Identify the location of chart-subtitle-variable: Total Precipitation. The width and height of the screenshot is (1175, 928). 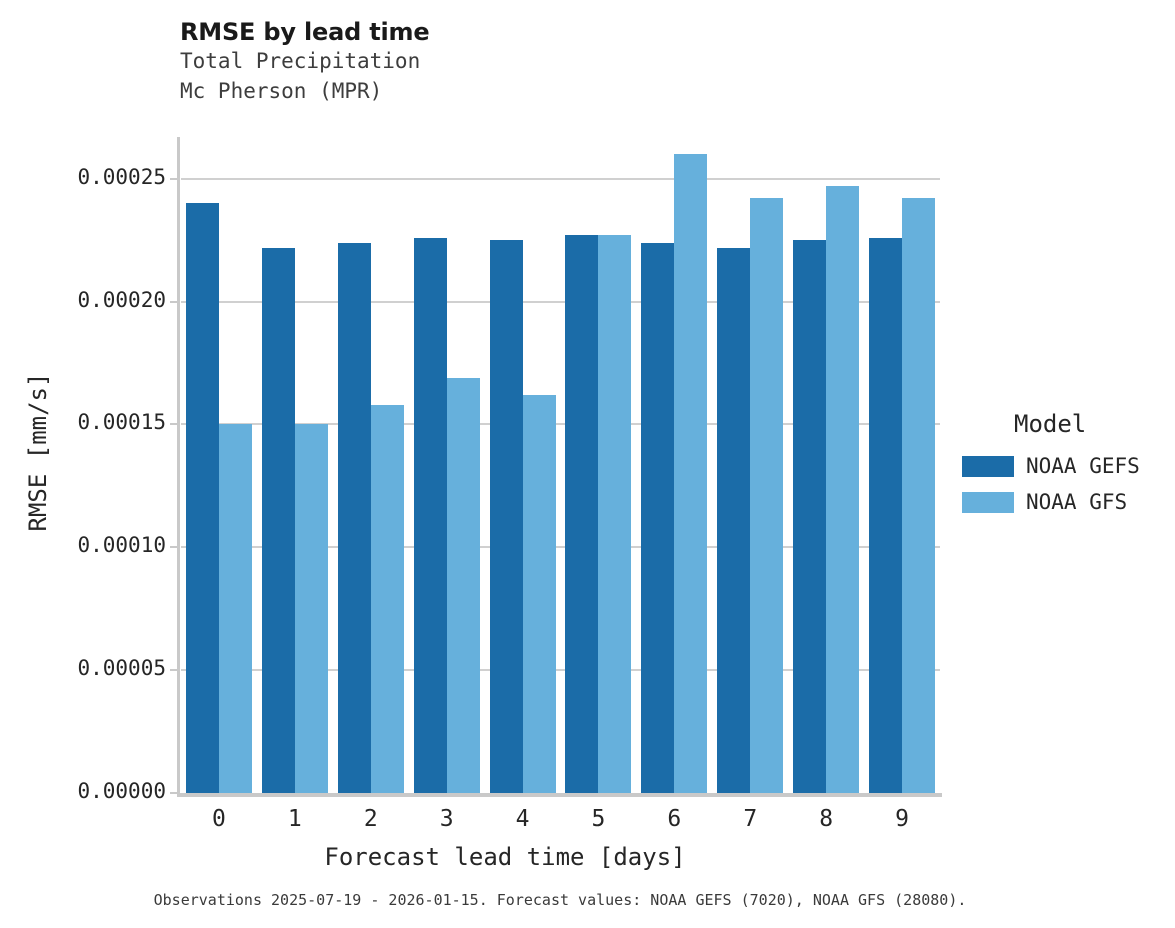
(300, 61).